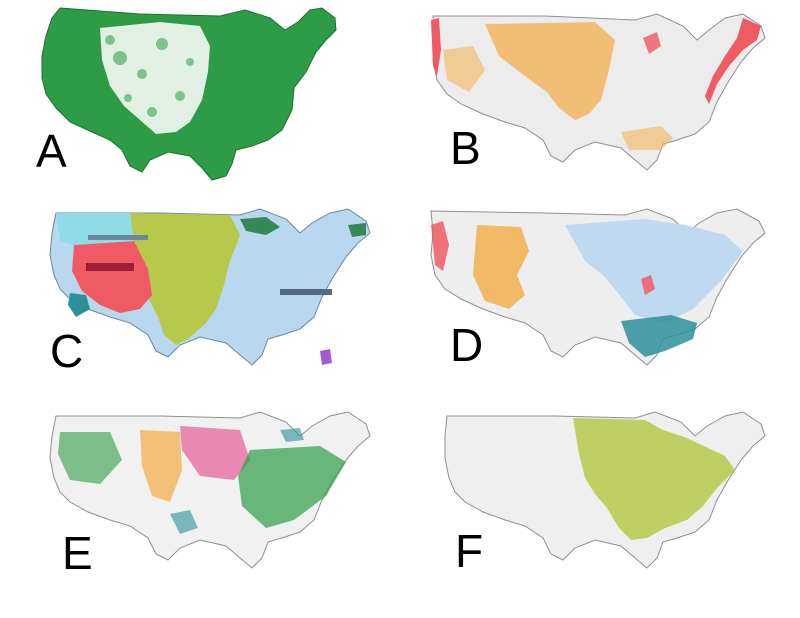 The height and width of the screenshot is (618, 800). I want to click on blue-zone-d, so click(654, 271).